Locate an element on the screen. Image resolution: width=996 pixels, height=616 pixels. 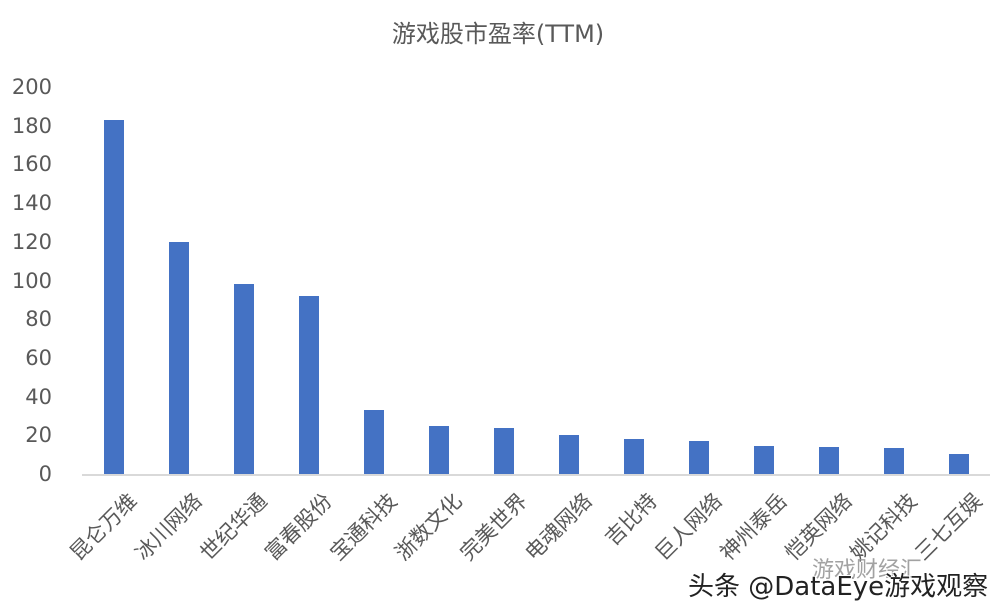
y-tick-label: 0 is located at coordinates (45, 474).